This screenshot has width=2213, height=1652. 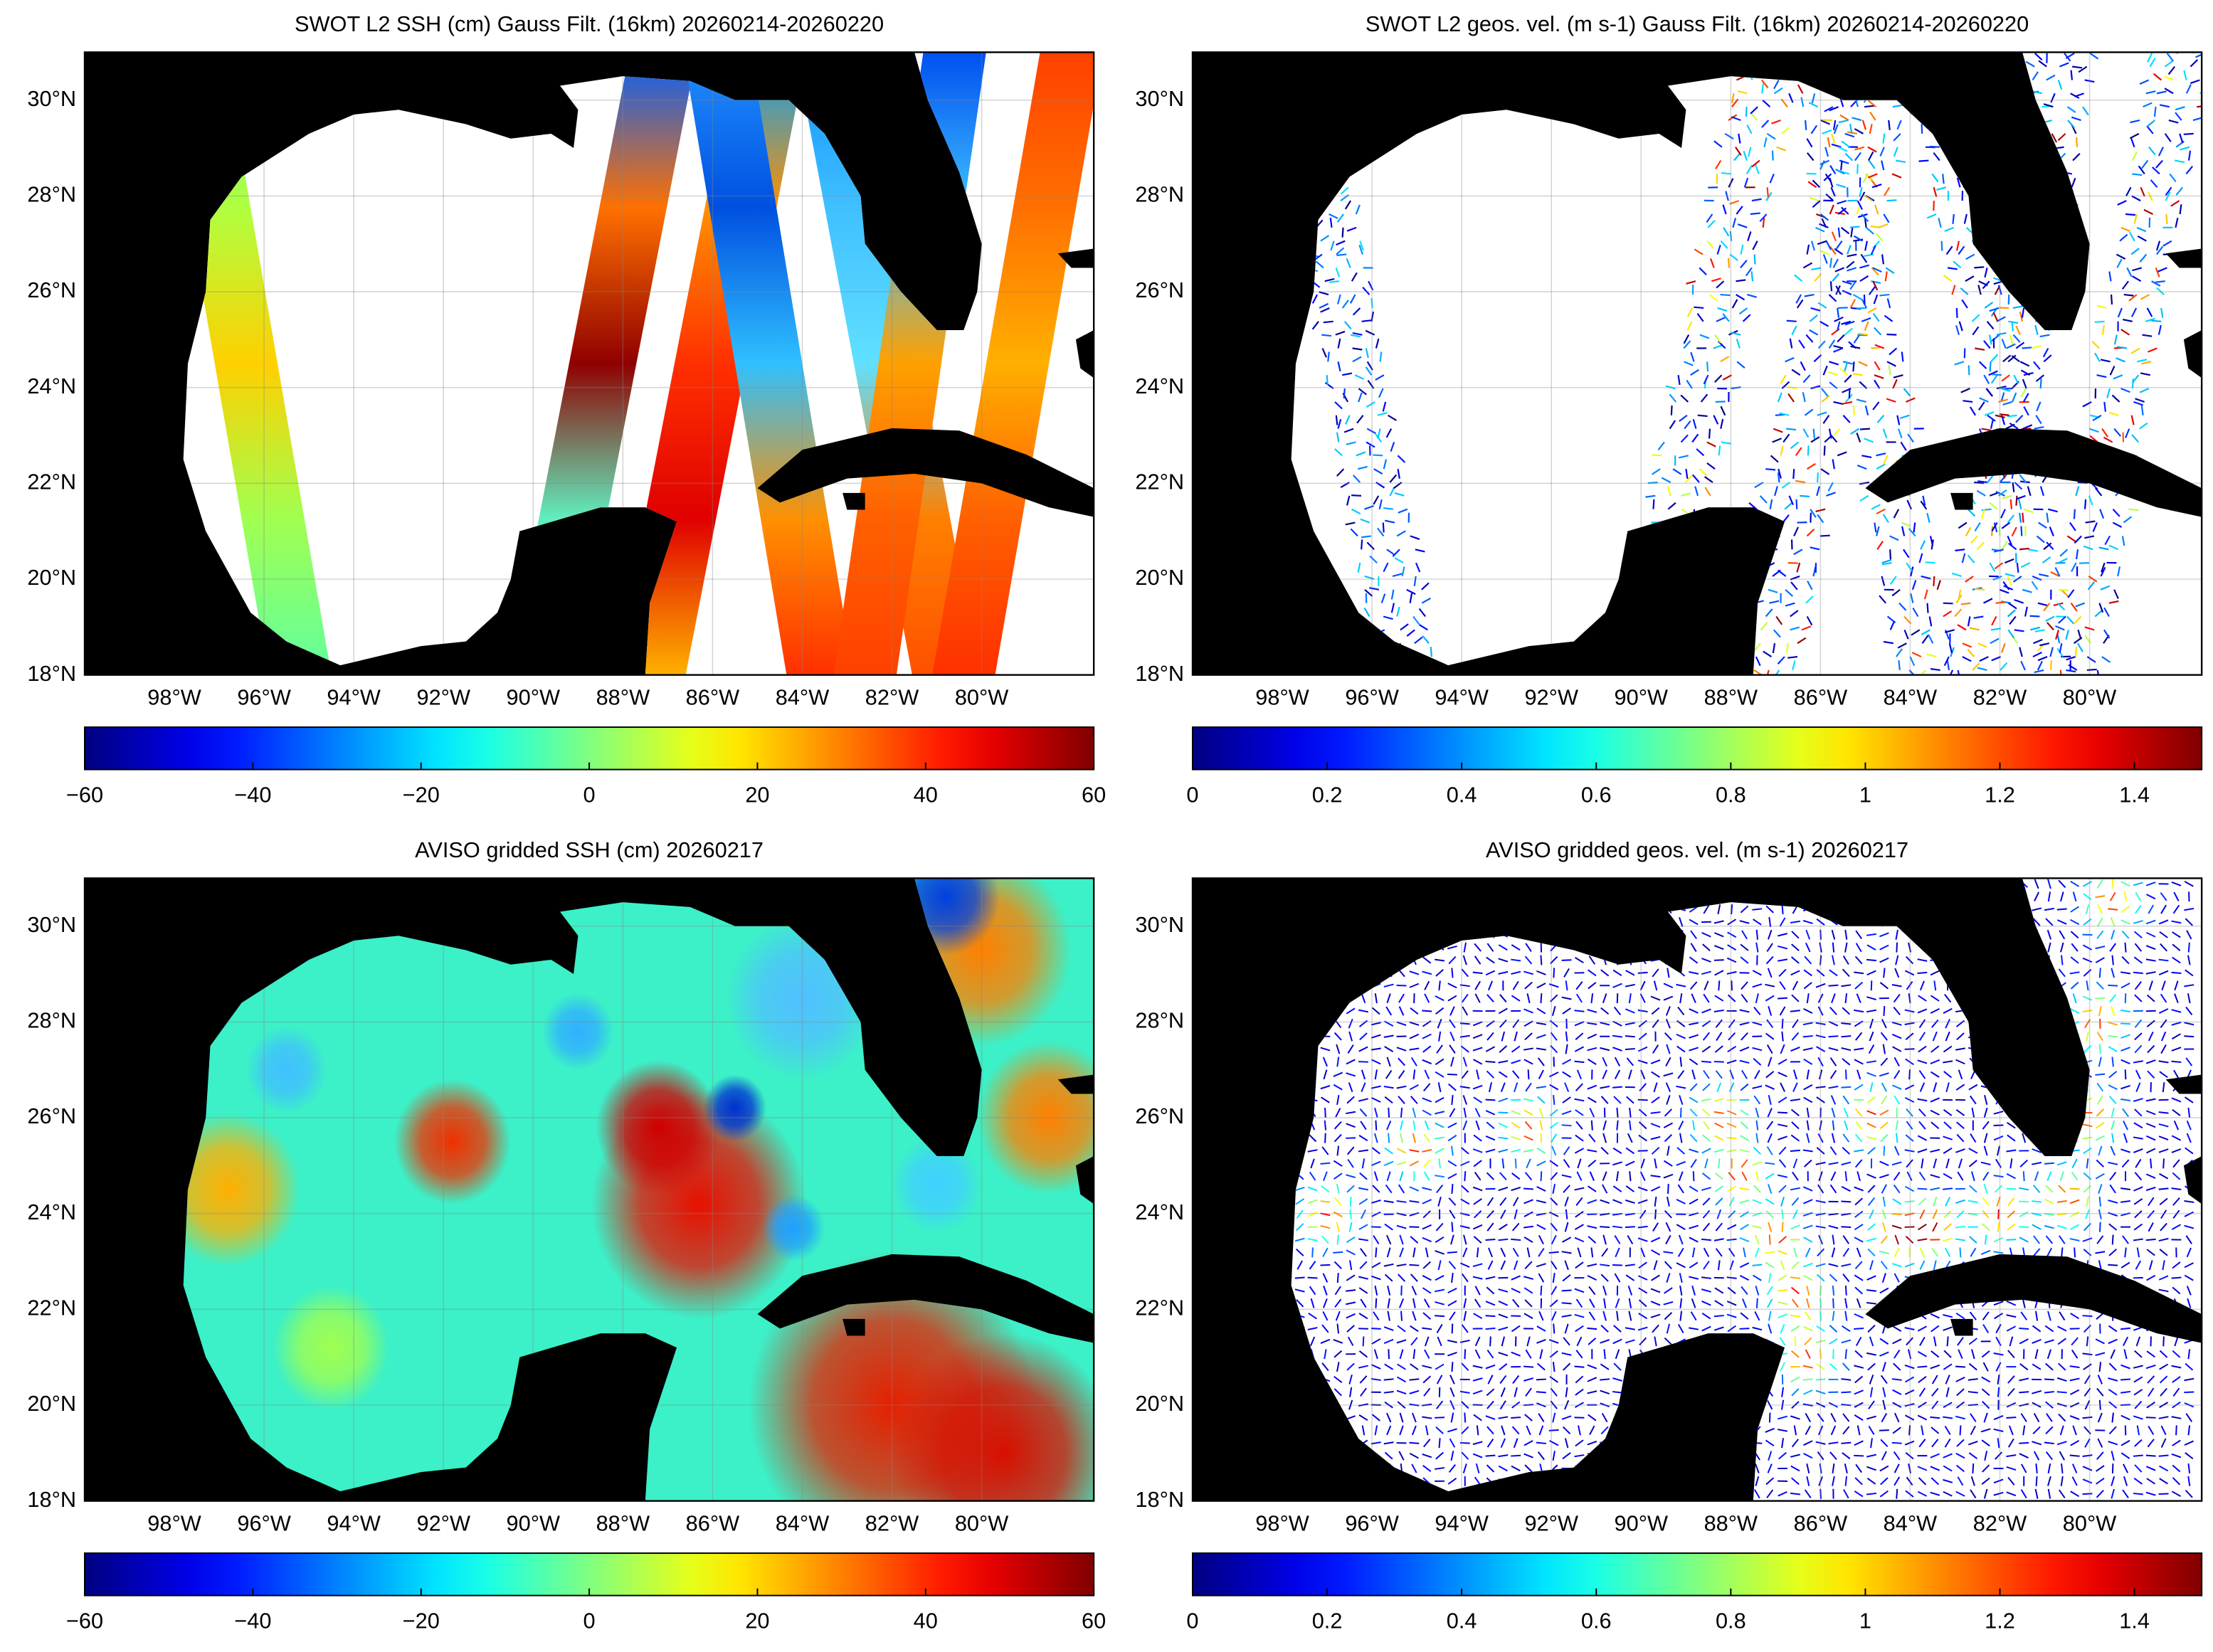 I want to click on lat-tick-label: 22°N, so click(x=1159, y=481).